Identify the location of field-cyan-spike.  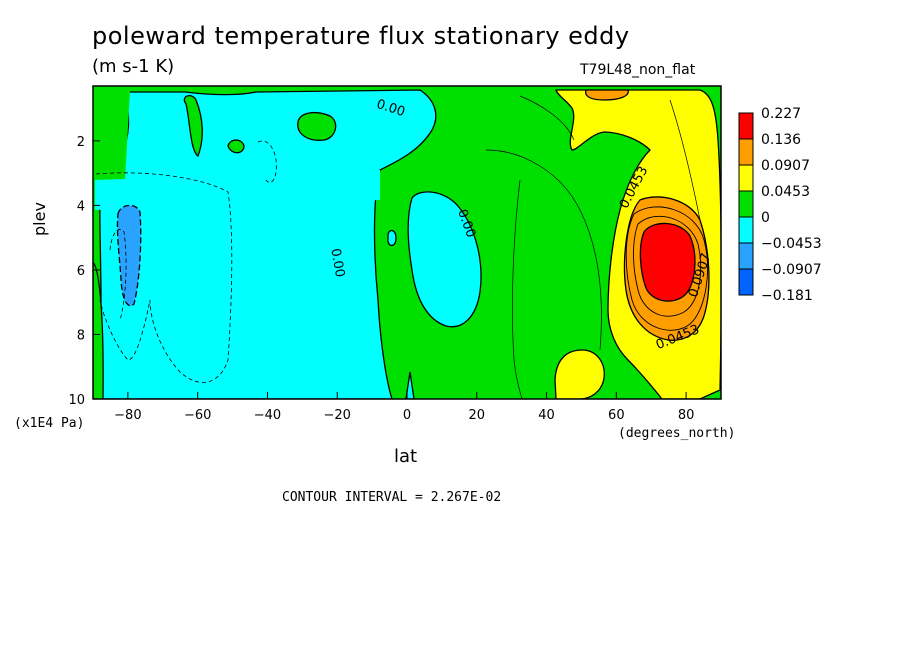
(410, 385).